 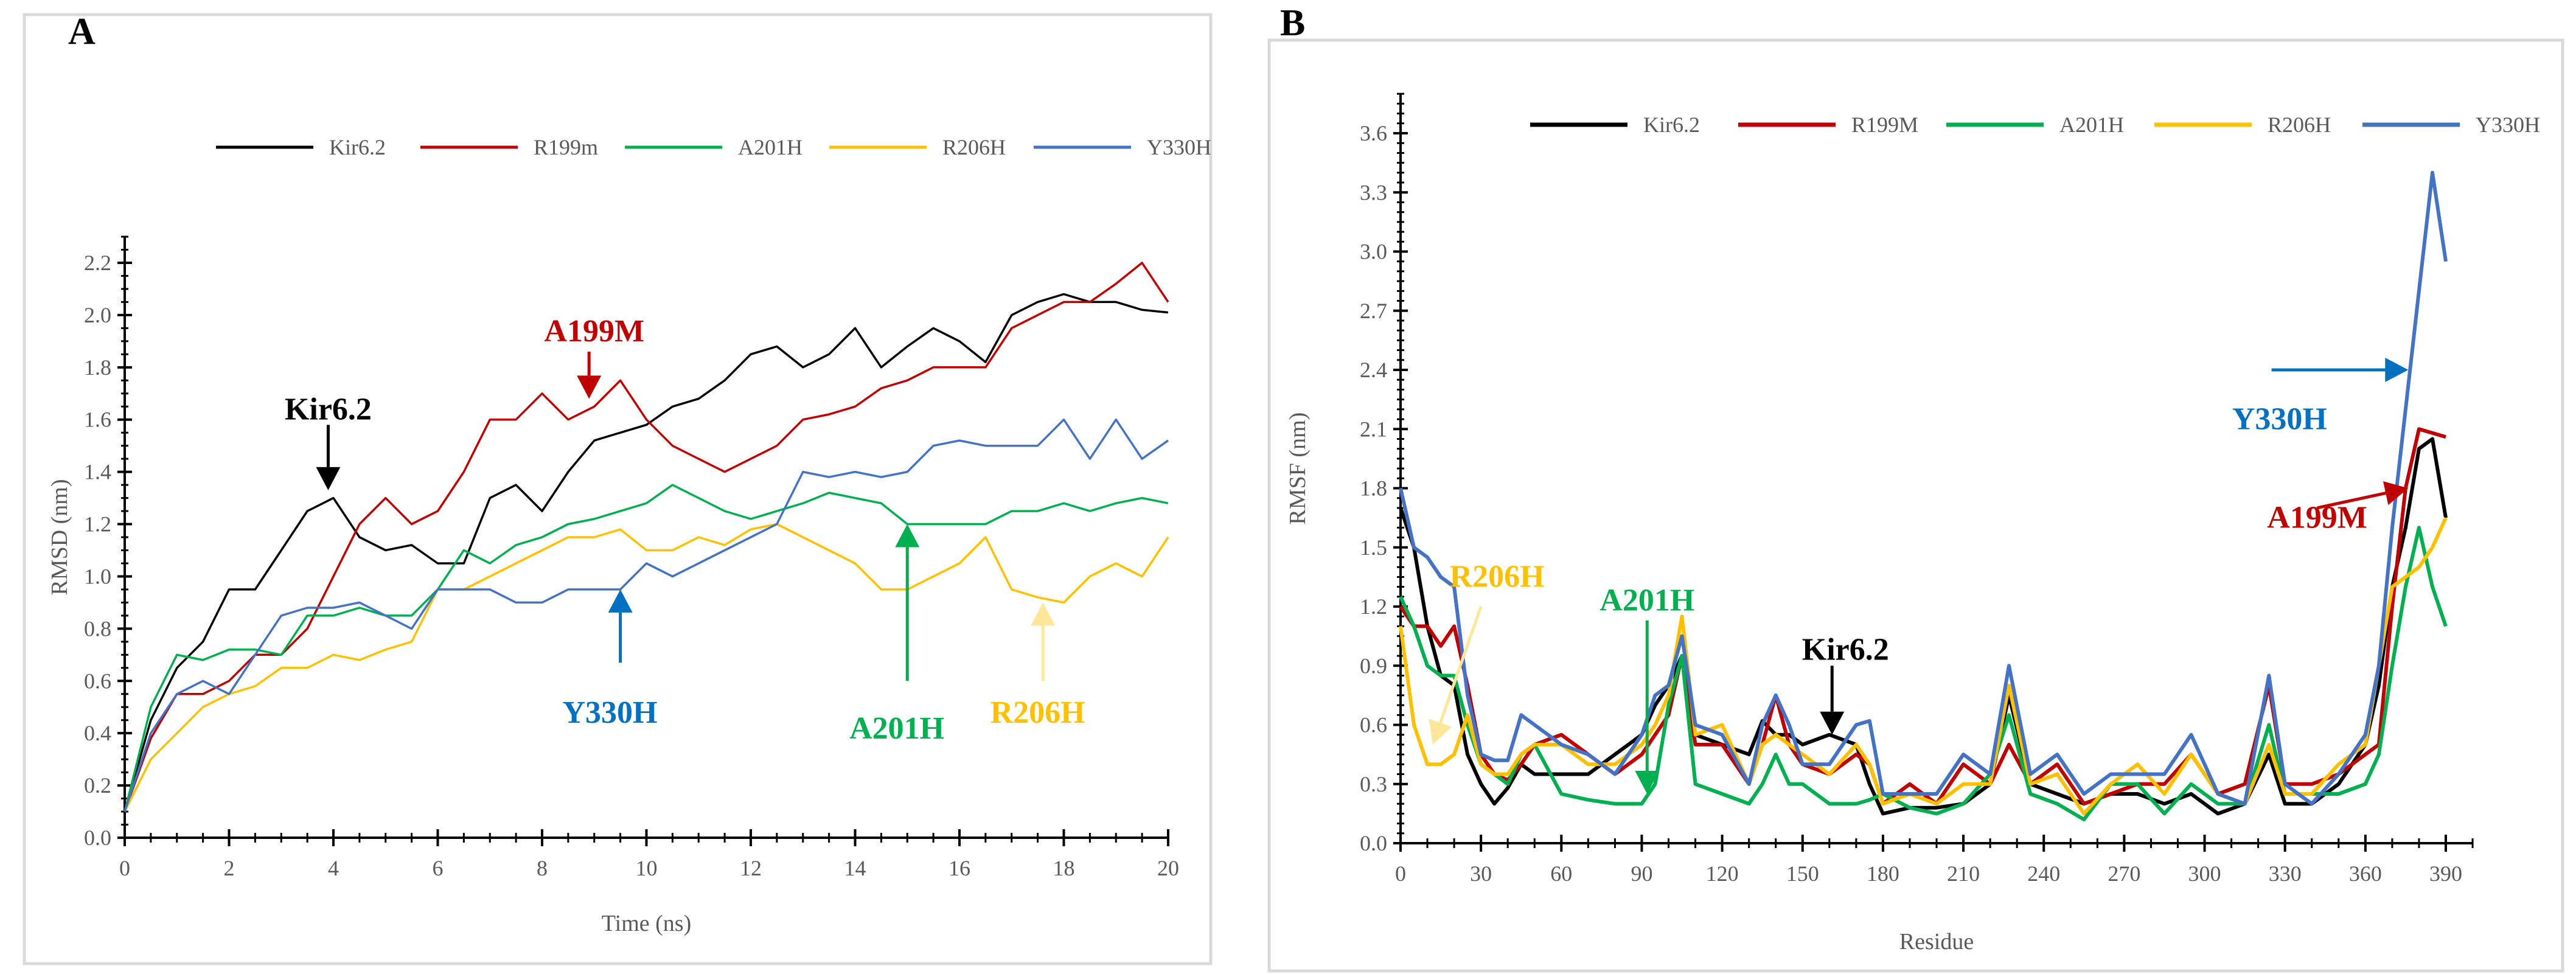 What do you see at coordinates (1168, 868) in the screenshot?
I see `x-tick-label: 20` at bounding box center [1168, 868].